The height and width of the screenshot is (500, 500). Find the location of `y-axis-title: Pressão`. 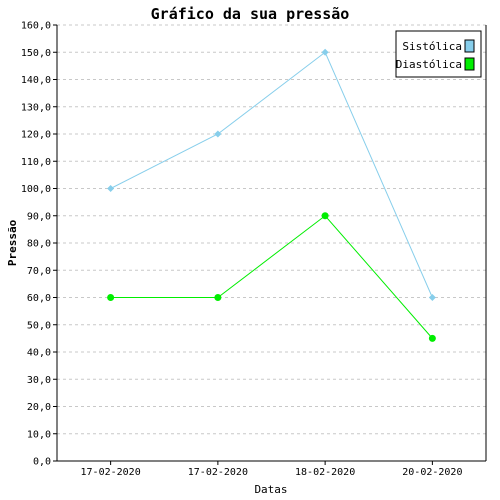

y-axis-title: Pressão is located at coordinates (12, 242).